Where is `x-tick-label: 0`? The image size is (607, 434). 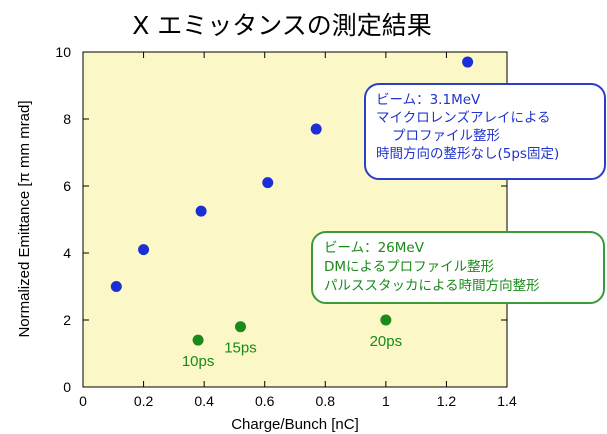
x-tick-label: 0 is located at coordinates (83, 401).